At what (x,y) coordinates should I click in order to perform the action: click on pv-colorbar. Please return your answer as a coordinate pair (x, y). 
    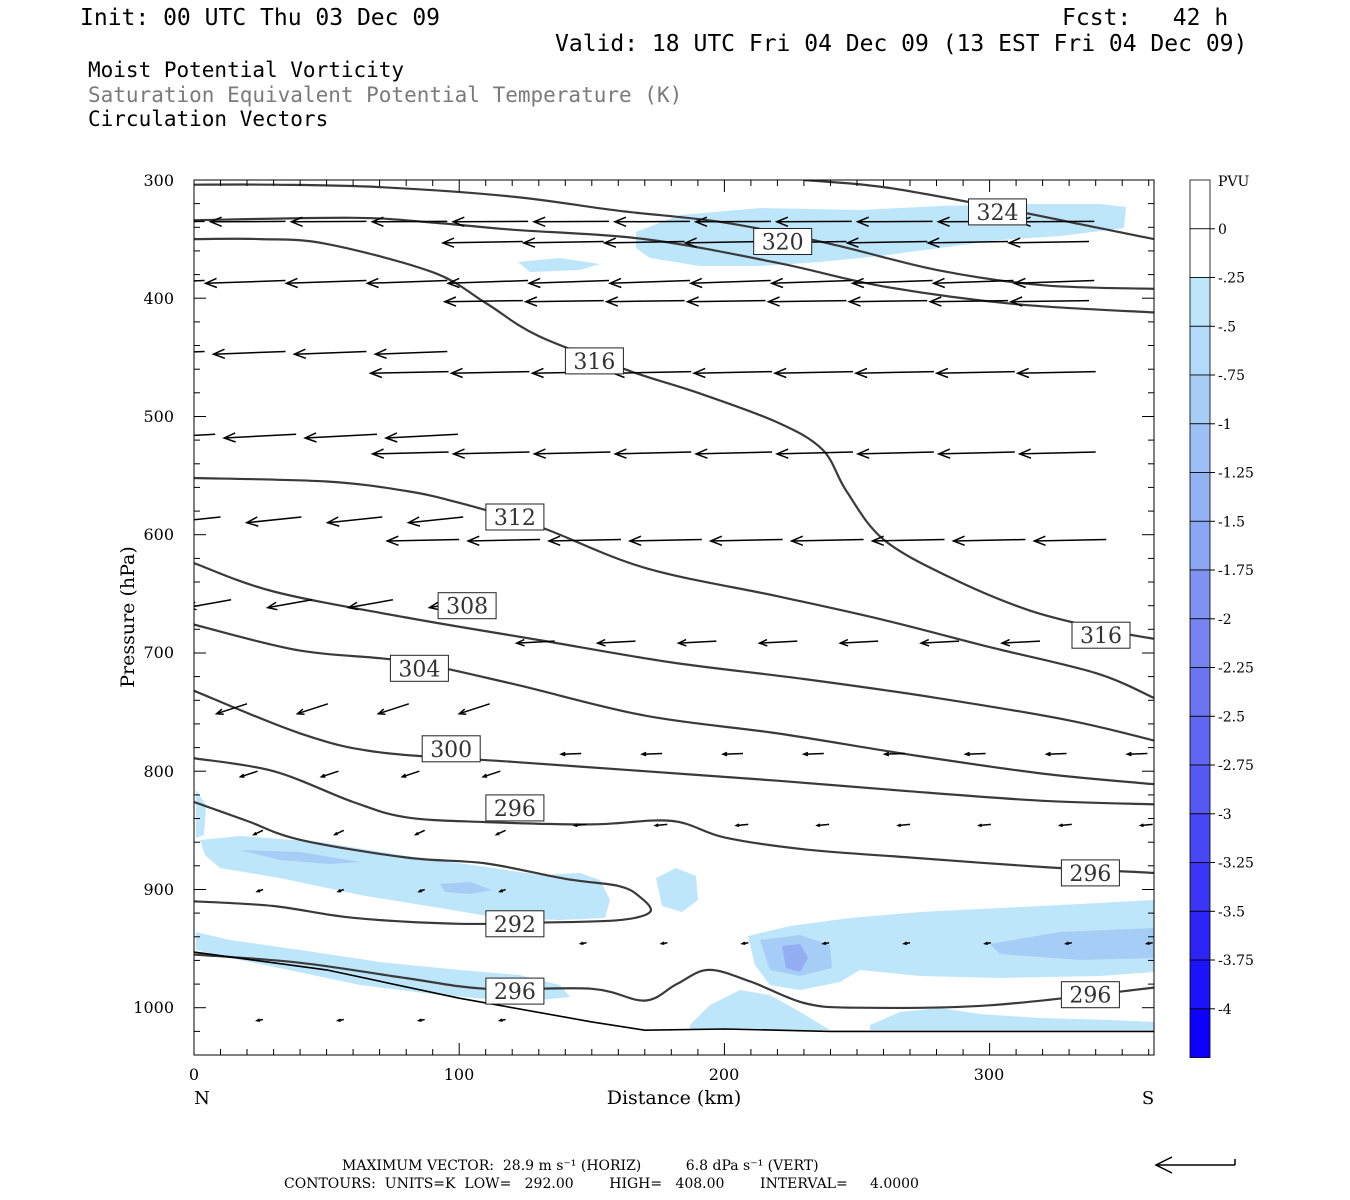
    Looking at the image, I should click on (1200, 618).